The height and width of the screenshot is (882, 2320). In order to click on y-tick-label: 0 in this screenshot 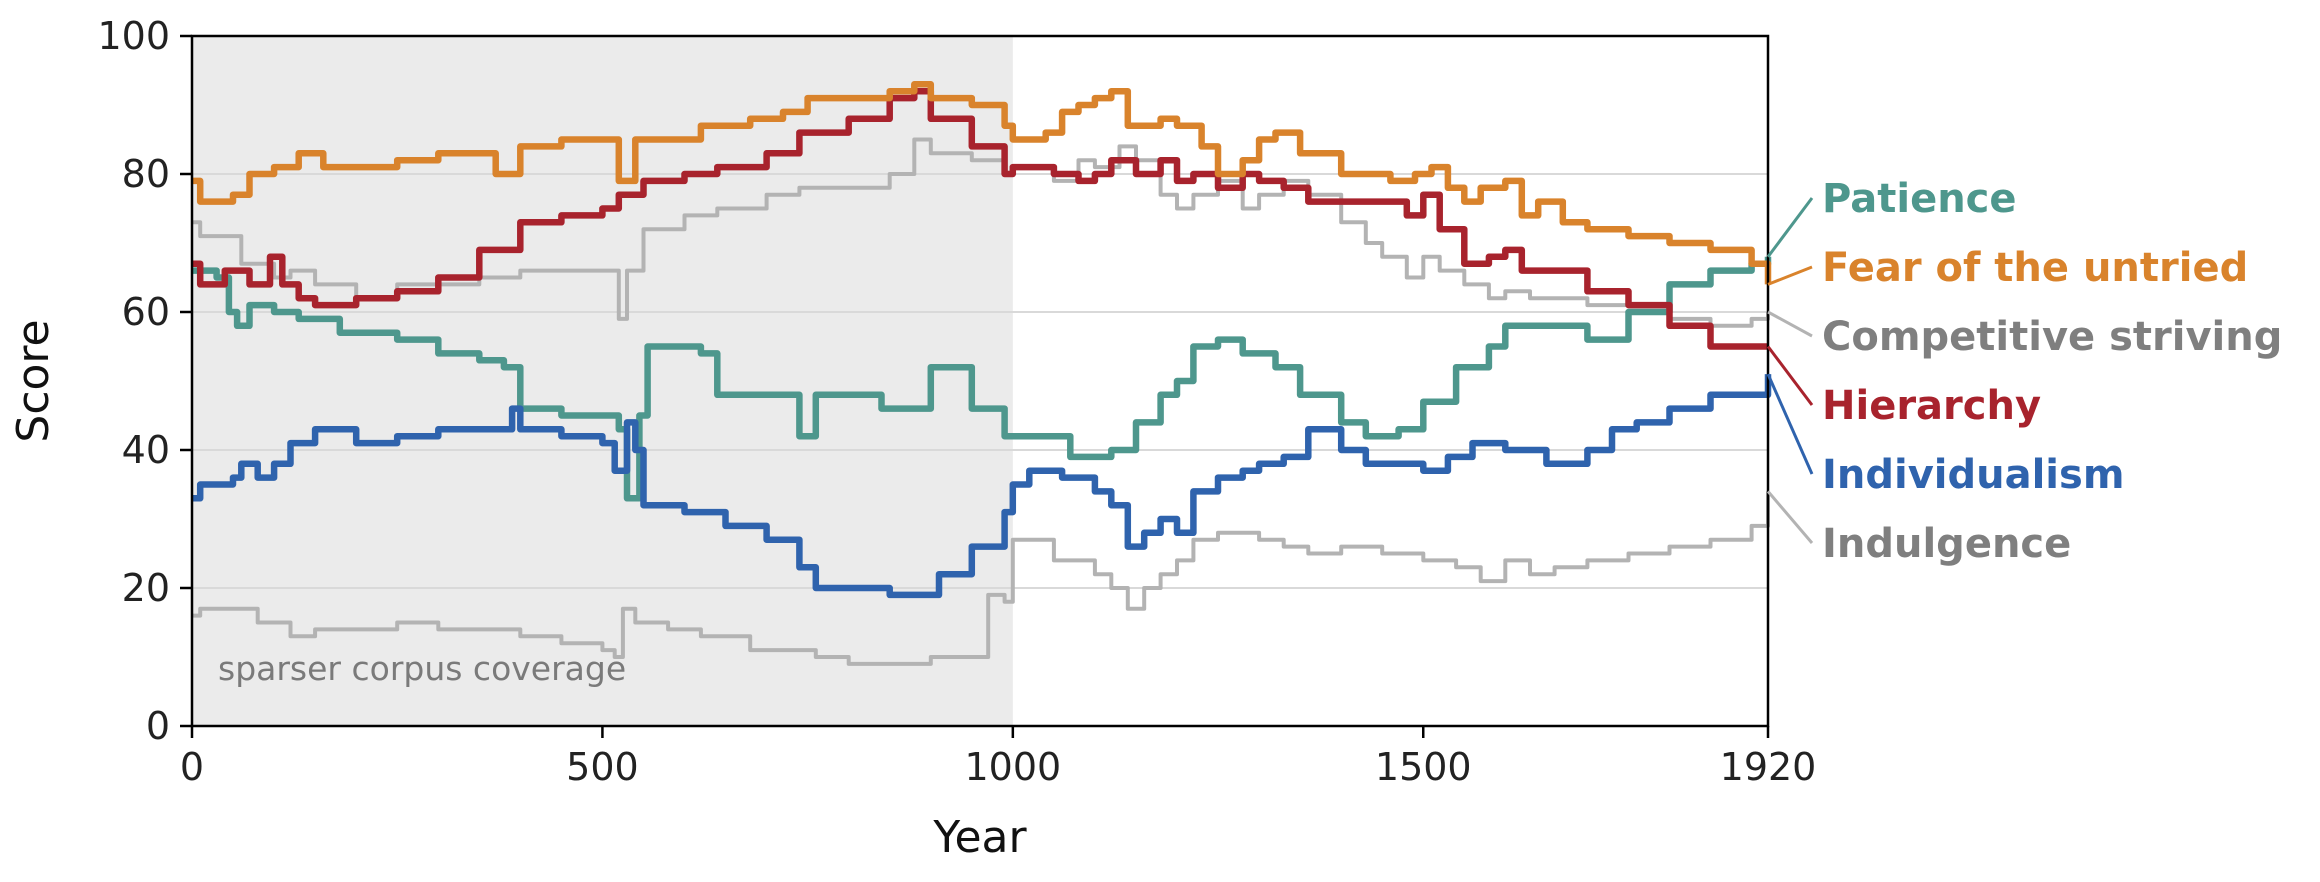, I will do `click(158, 726)`.